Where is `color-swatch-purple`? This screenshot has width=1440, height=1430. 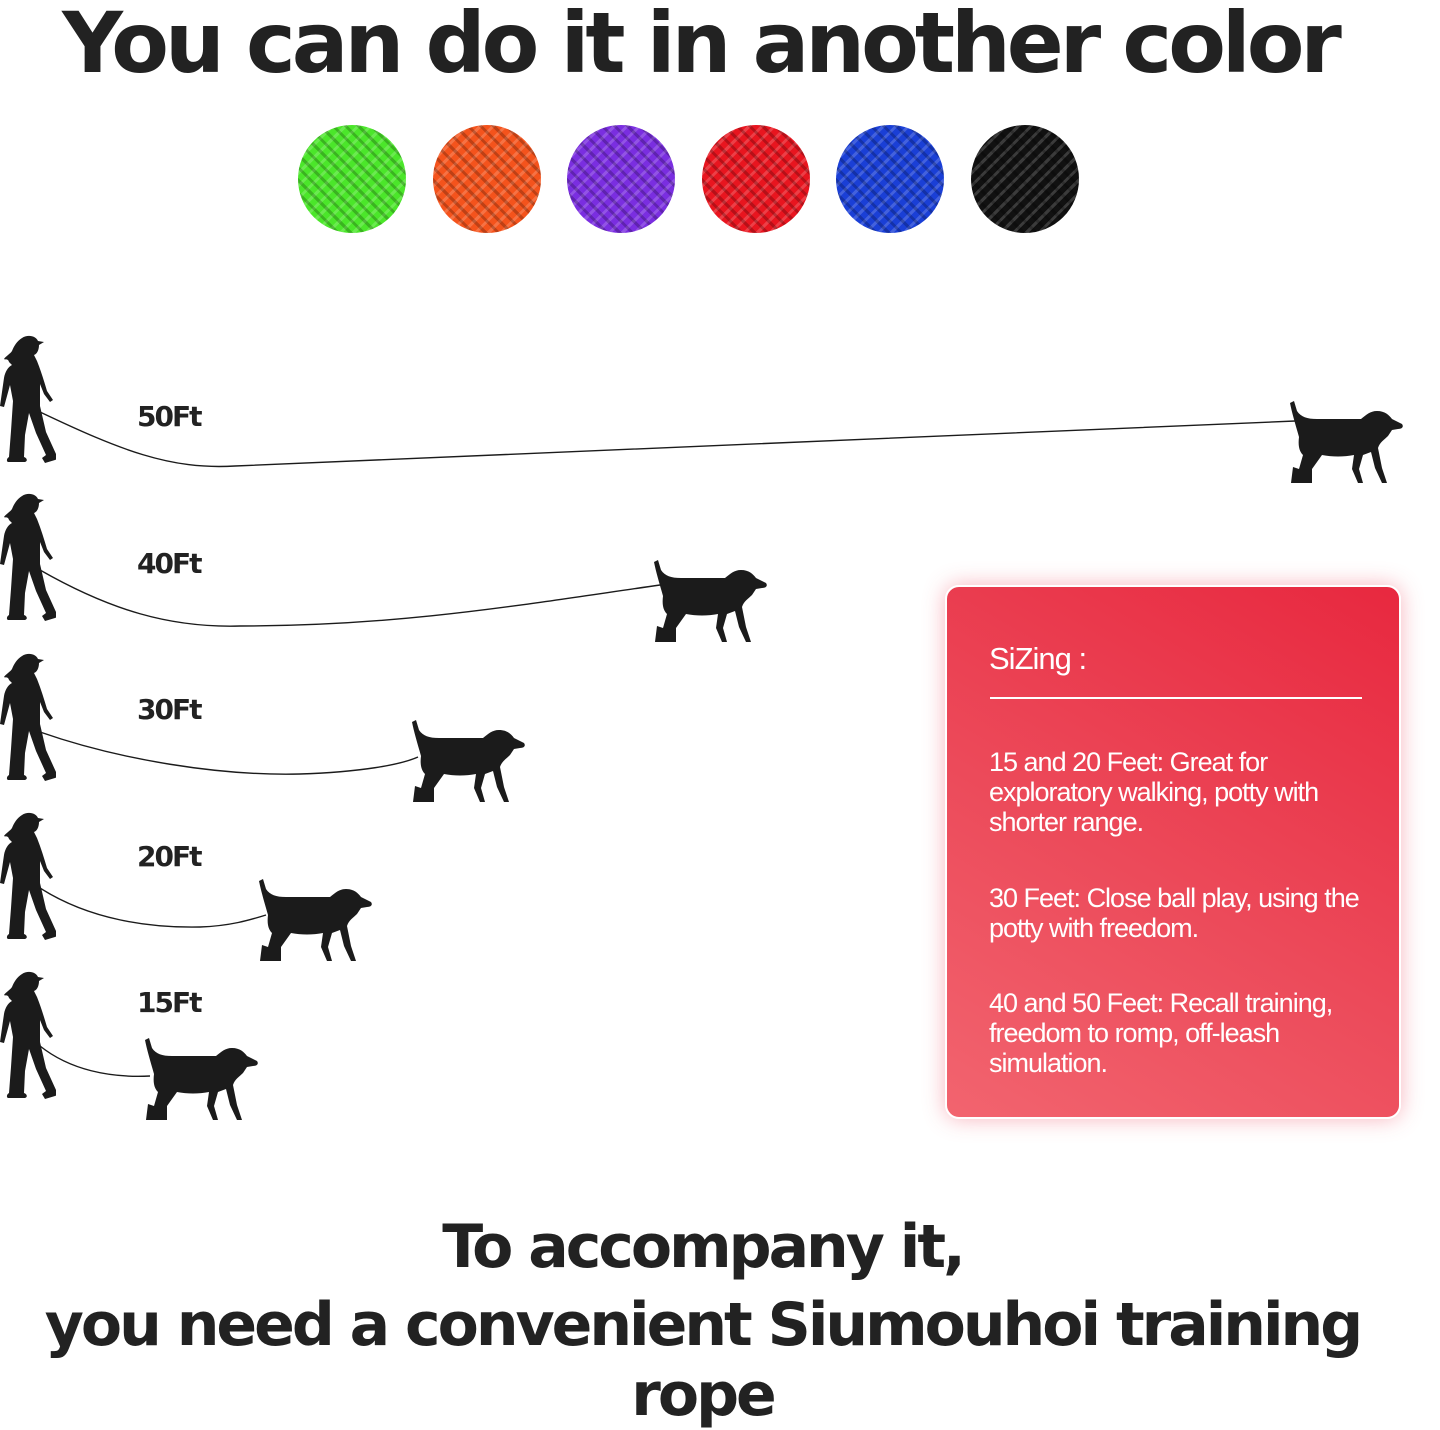
color-swatch-purple is located at coordinates (621, 179).